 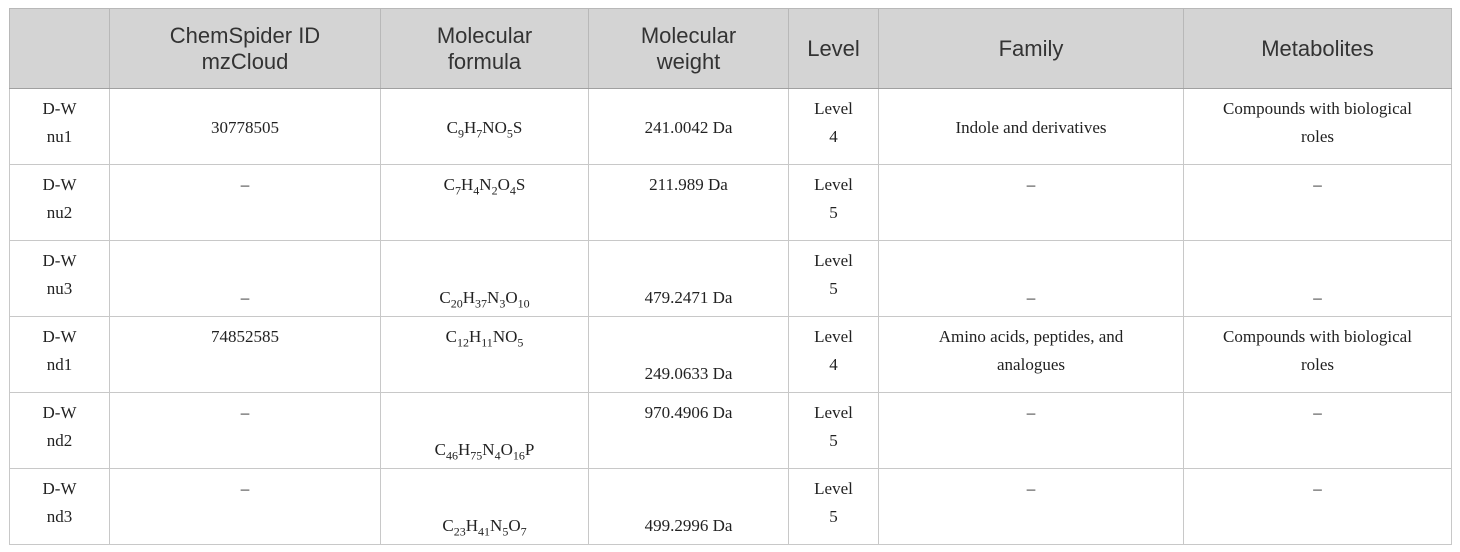 I want to click on sample-cell: D-W nu3, so click(x=59, y=278).